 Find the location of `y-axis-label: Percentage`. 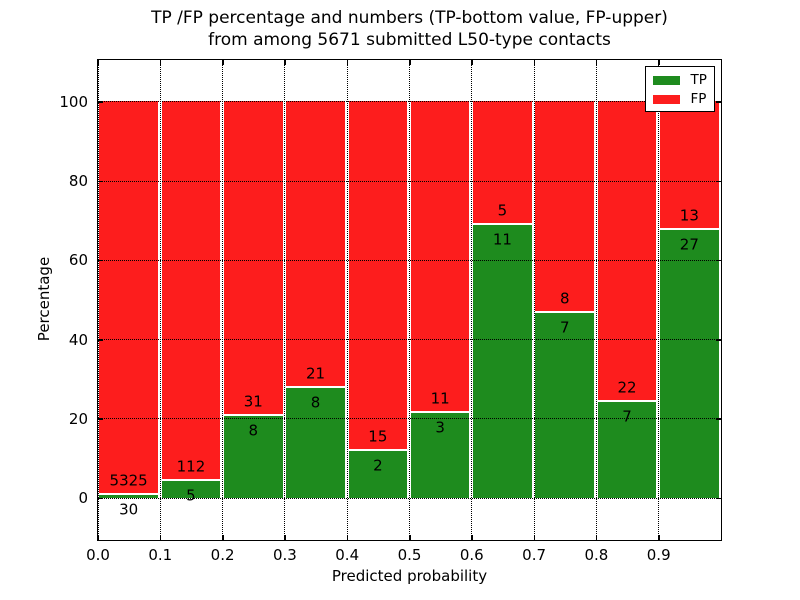

y-axis-label: Percentage is located at coordinates (44, 299).